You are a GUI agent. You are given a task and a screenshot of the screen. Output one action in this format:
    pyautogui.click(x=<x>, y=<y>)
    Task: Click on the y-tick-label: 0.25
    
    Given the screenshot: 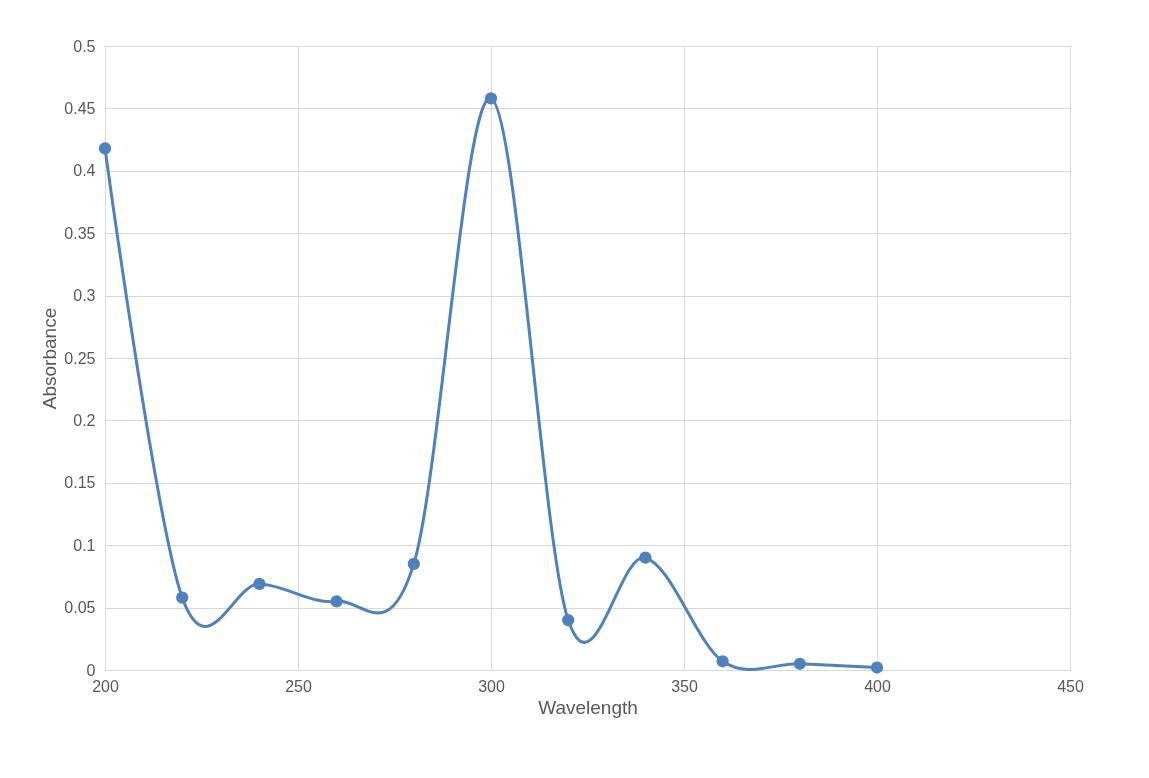 What is the action you would take?
    pyautogui.click(x=80, y=358)
    